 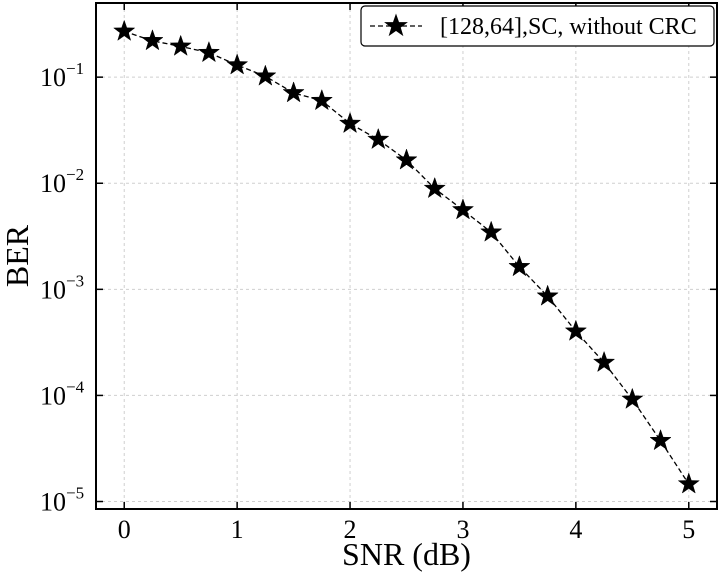 I want to click on y-axis-label: BER, so click(x=17, y=255).